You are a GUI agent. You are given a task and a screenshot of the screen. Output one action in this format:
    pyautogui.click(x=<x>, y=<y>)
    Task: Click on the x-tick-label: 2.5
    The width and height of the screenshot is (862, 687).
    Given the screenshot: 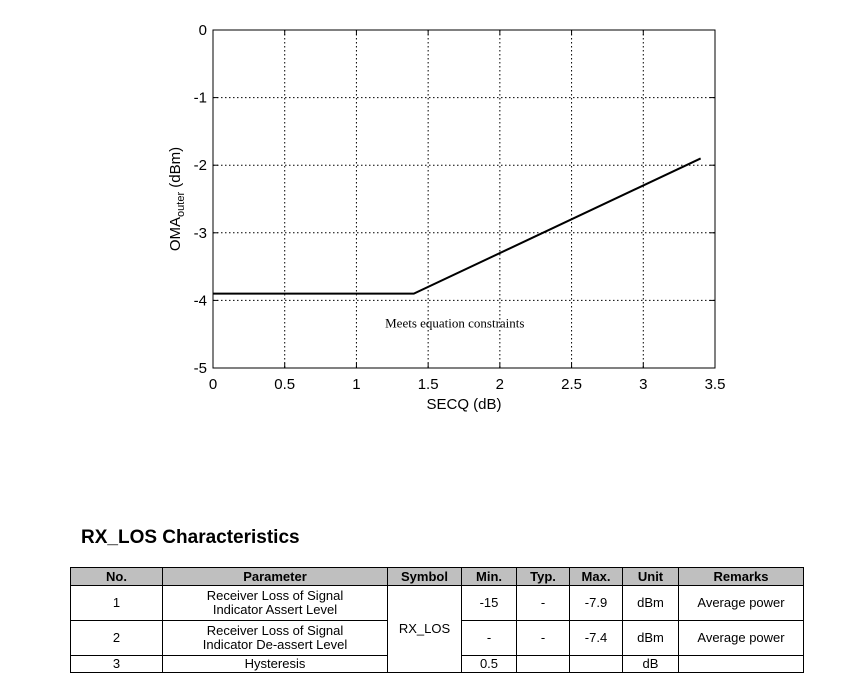 What is the action you would take?
    pyautogui.click(x=571, y=384)
    